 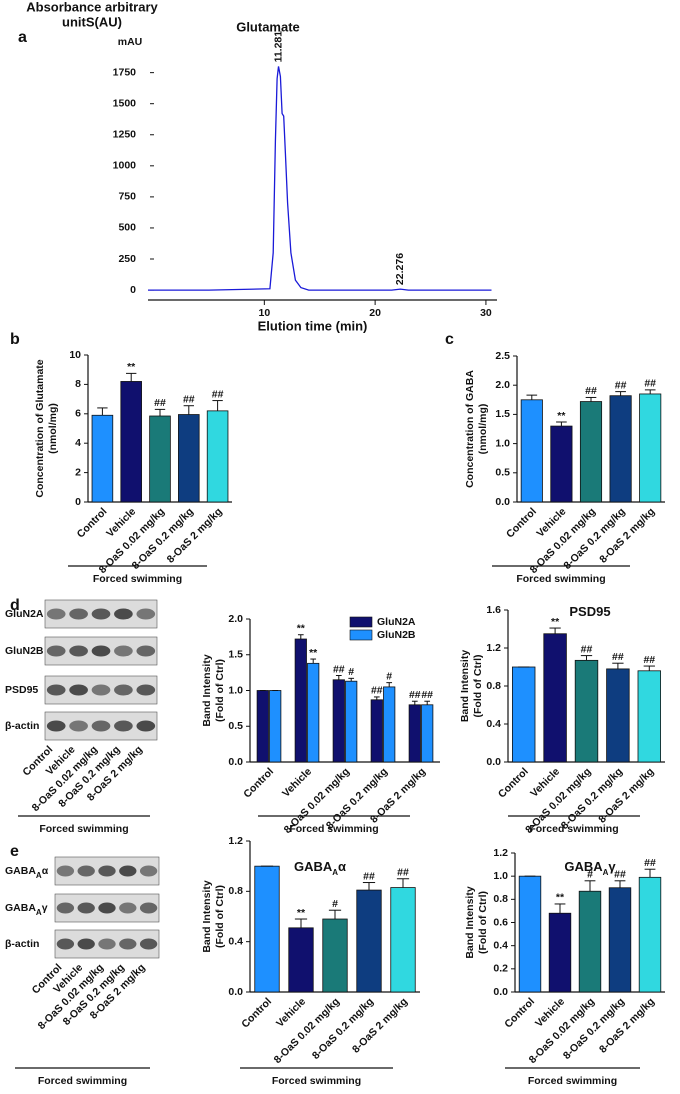 I want to click on chart-title: PSD95, so click(x=589, y=611).